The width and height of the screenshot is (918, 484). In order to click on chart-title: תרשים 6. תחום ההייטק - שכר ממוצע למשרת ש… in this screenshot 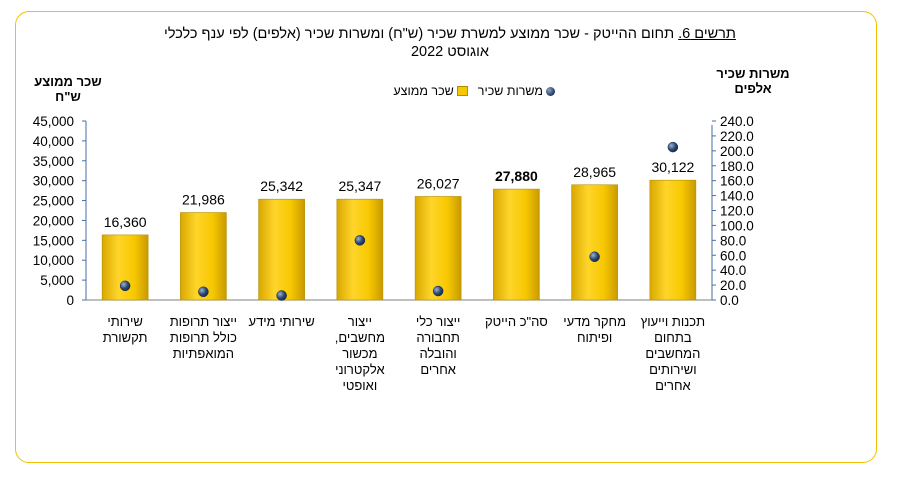, I will do `click(450, 34)`.